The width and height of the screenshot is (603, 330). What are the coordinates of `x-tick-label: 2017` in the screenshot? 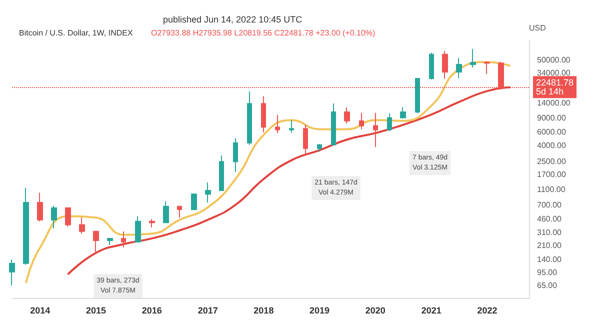 It's located at (208, 311).